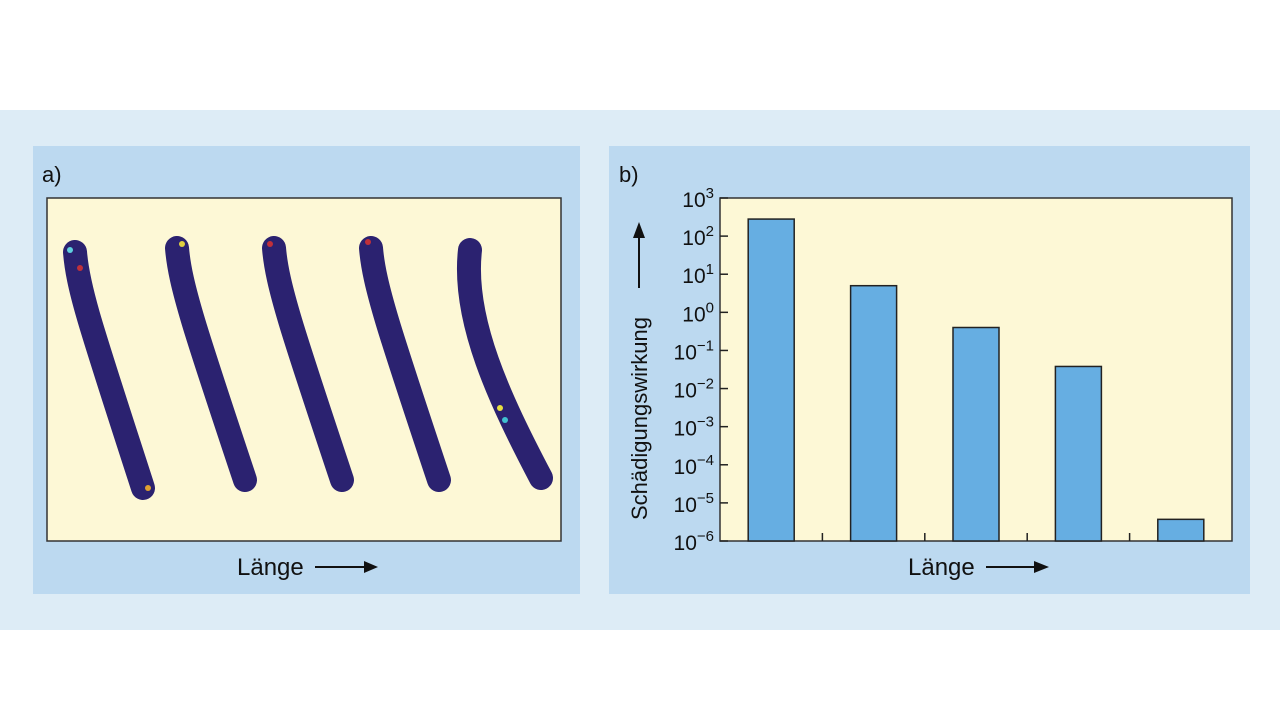 The height and width of the screenshot is (721, 1280). Describe the element at coordinates (639, 418) in the screenshot. I see `y-axis-label: Schädigungswirkung` at that location.